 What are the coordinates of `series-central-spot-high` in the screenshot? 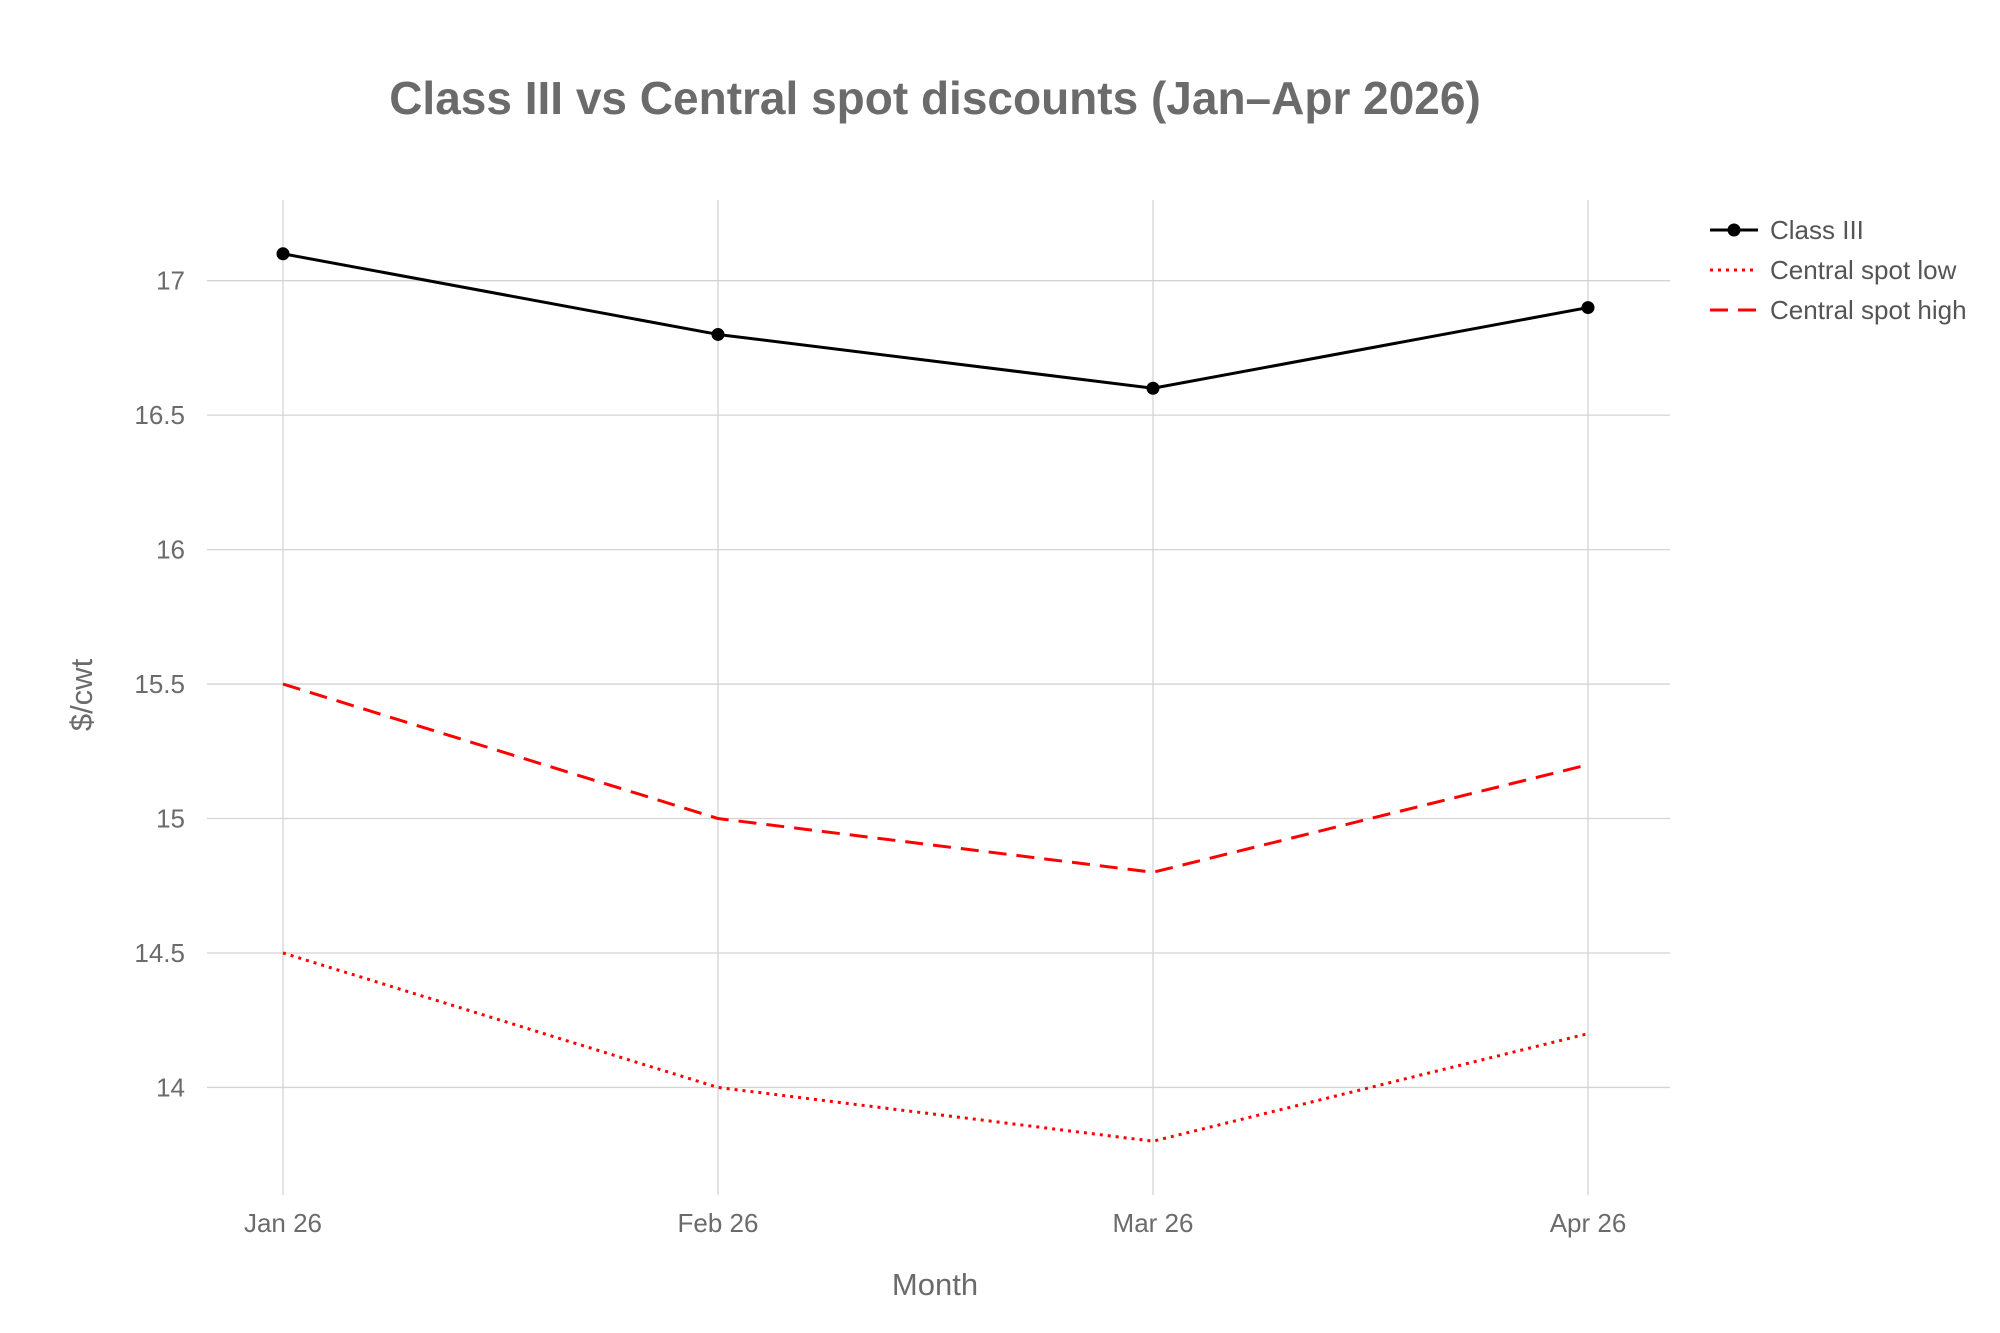 It's located at (935, 778).